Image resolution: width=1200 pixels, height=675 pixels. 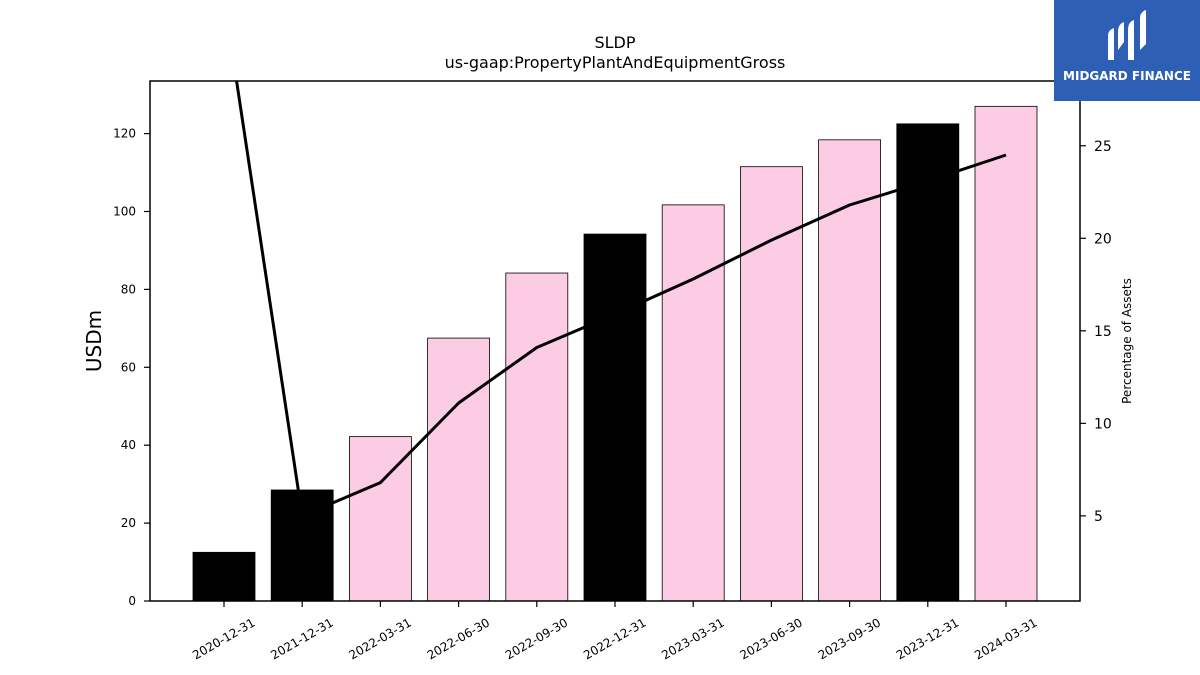 I want to click on brand-logo: MIDGARD FINANCE, so click(x=1127, y=50).